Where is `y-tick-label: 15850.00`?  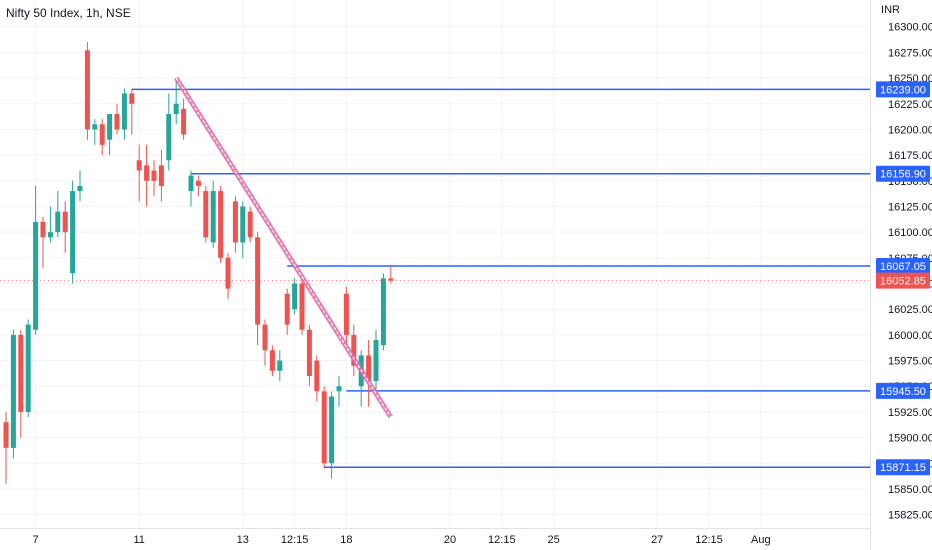 y-tick-label: 15850.00 is located at coordinates (910, 490).